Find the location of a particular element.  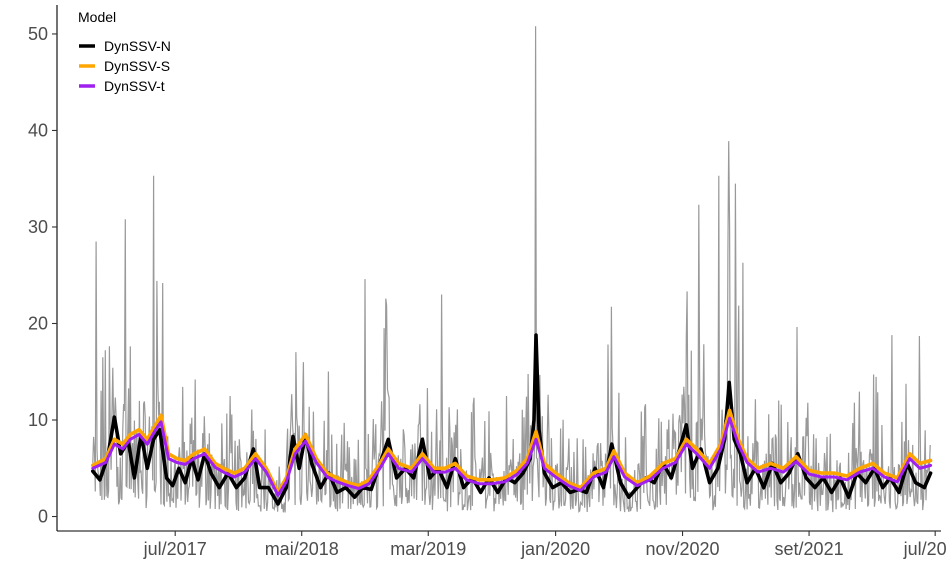

legend-item-dynssv-s: DynSSV-S is located at coordinates (124, 66).